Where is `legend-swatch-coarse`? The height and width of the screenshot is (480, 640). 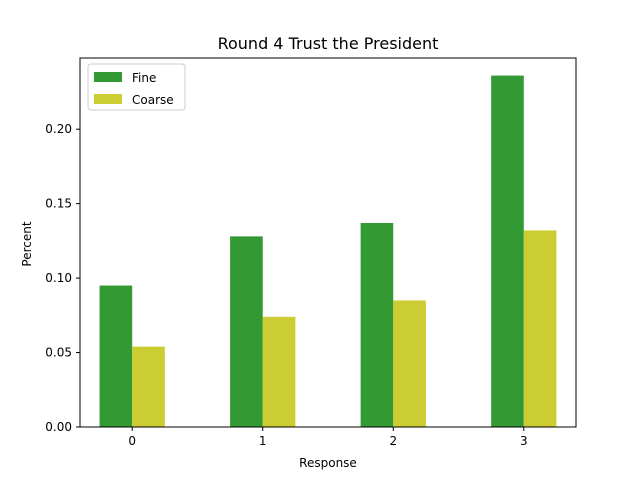 legend-swatch-coarse is located at coordinates (108, 99).